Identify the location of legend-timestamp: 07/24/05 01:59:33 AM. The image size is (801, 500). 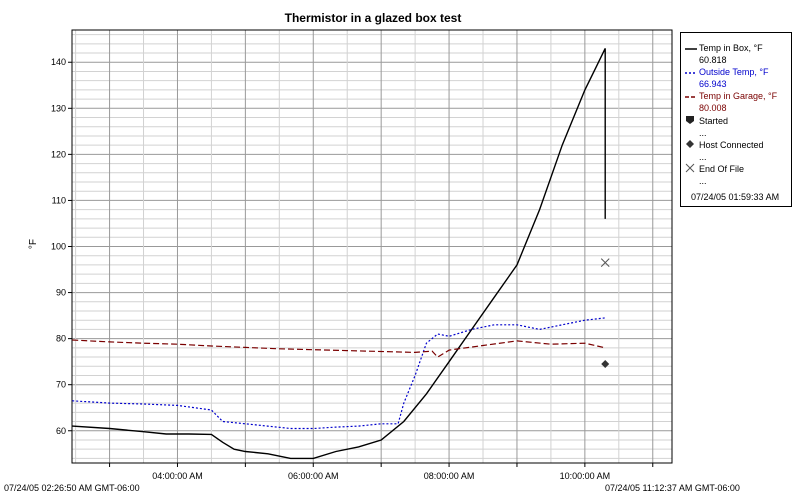
(735, 197).